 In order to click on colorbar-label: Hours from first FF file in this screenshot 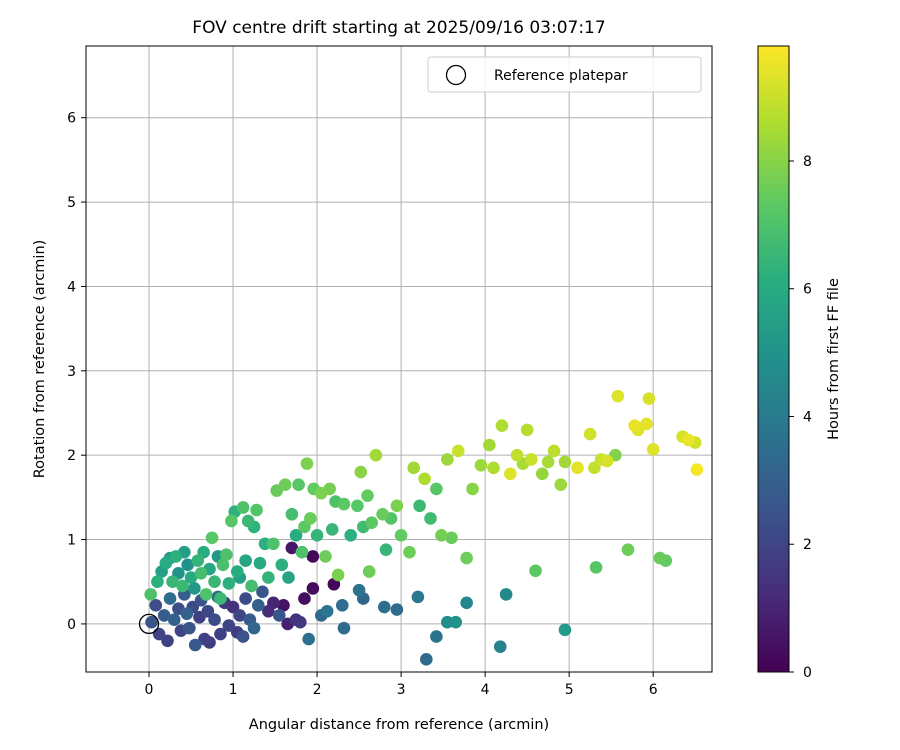, I will do `click(834, 359)`.